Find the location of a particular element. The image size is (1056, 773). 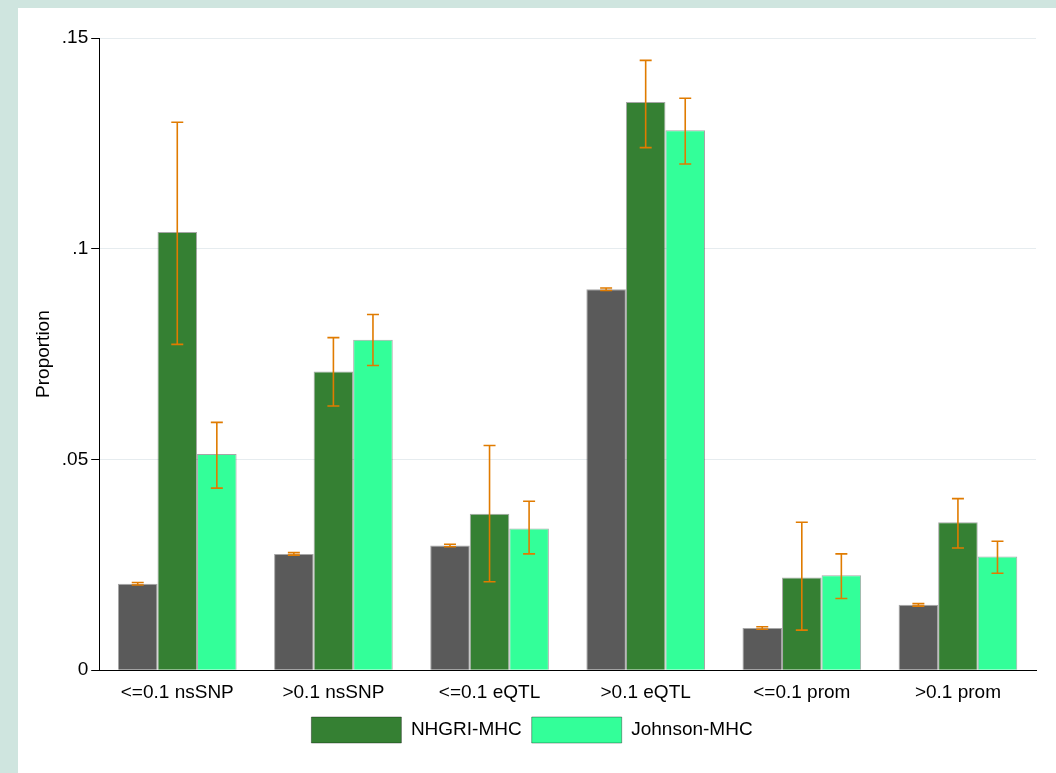

y-tick-label: .1 is located at coordinates (80, 247).